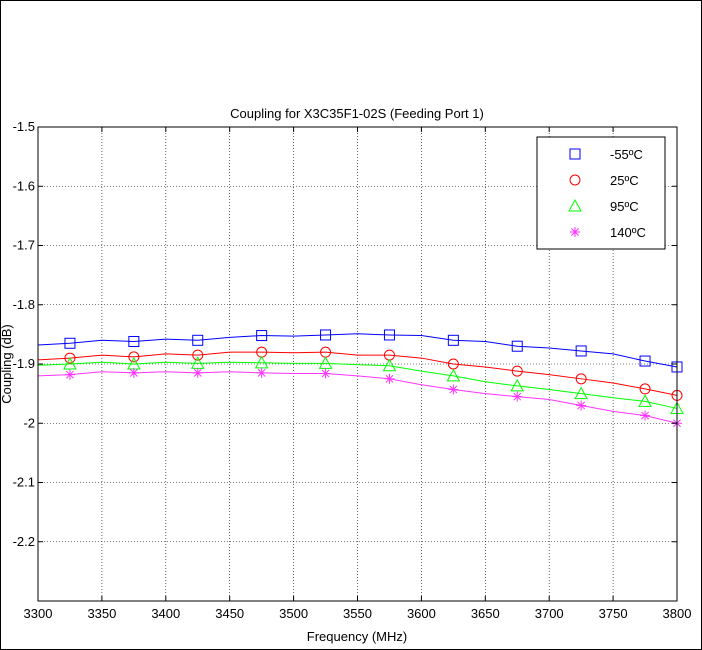 This screenshot has width=702, height=650. What do you see at coordinates (549, 613) in the screenshot?
I see `x-tick-label: 3700` at bounding box center [549, 613].